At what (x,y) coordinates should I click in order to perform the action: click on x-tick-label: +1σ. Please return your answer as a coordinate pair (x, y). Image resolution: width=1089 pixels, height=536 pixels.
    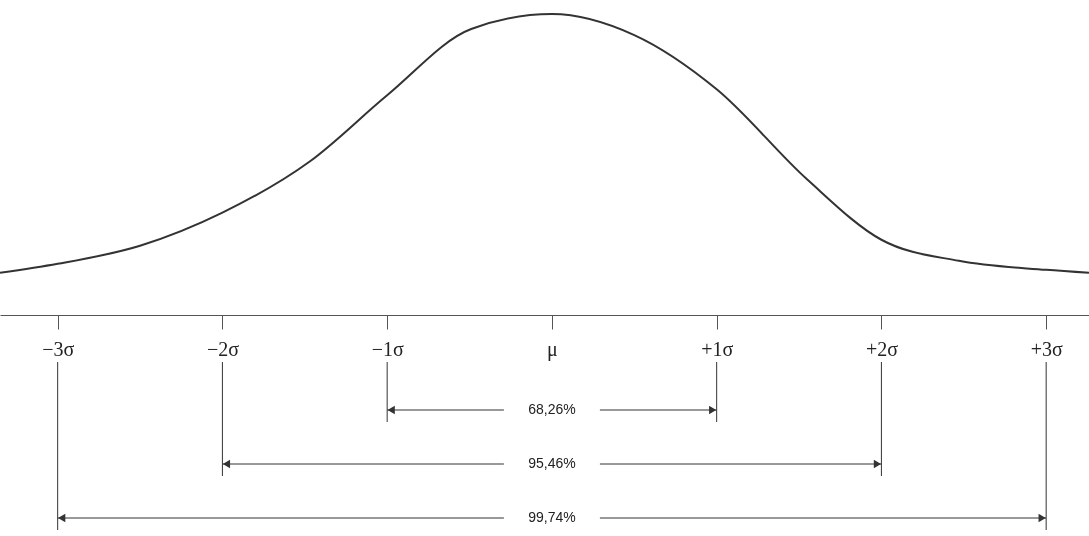
    Looking at the image, I should click on (717, 348).